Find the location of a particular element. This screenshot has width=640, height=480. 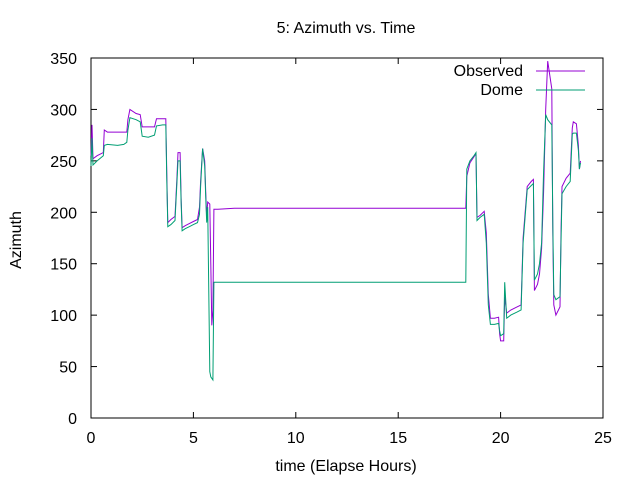

x-axis-label: time (Elapse Hours) is located at coordinates (345, 466).